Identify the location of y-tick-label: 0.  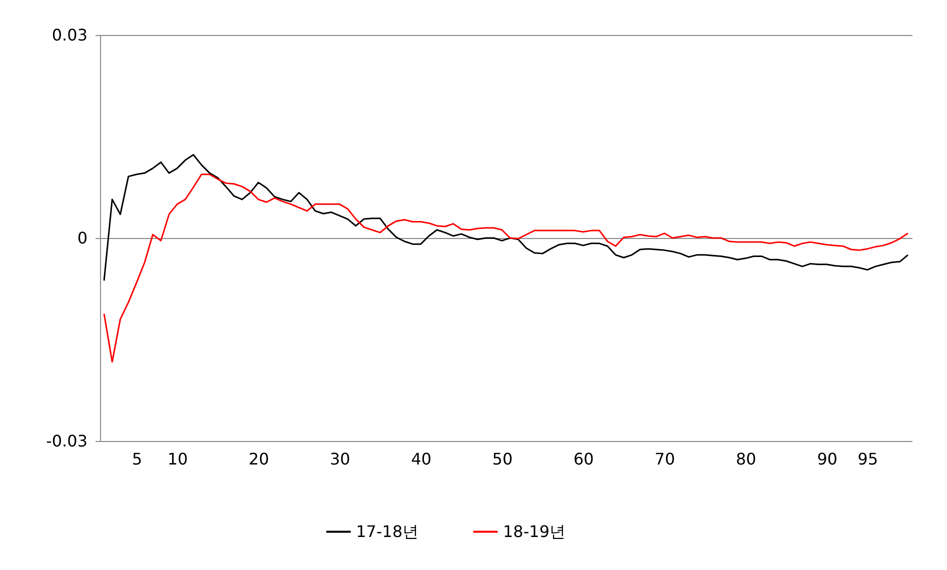
(82, 238).